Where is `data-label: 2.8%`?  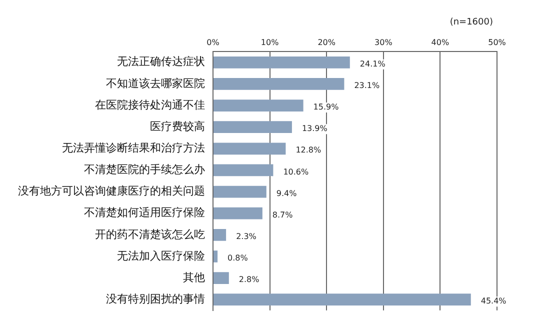 data-label: 2.8% is located at coordinates (249, 279).